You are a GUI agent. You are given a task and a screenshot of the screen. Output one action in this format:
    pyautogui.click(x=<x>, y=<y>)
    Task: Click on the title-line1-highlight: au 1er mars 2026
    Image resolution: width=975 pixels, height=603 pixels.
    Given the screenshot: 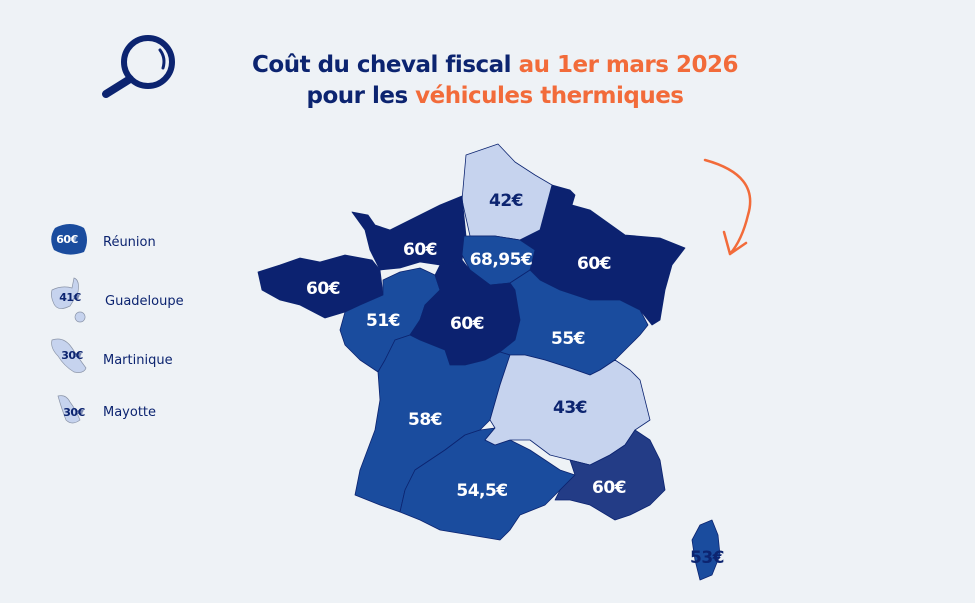 What is the action you would take?
    pyautogui.click(x=628, y=65)
    